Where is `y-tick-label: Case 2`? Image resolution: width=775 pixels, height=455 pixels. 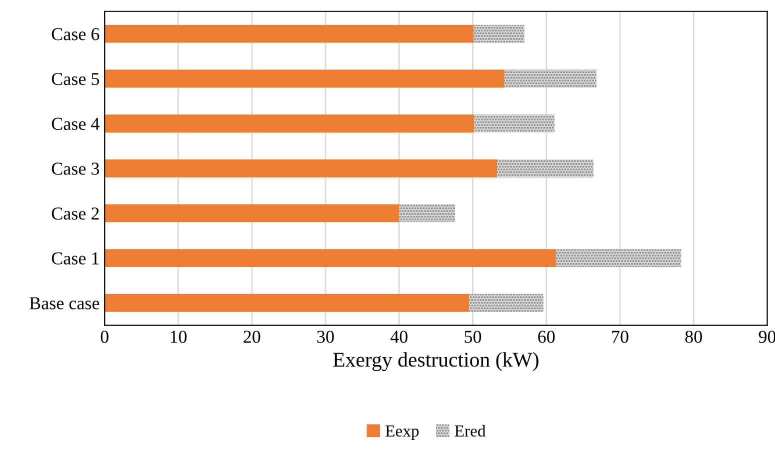
y-tick-label: Case 2 is located at coordinates (75, 214).